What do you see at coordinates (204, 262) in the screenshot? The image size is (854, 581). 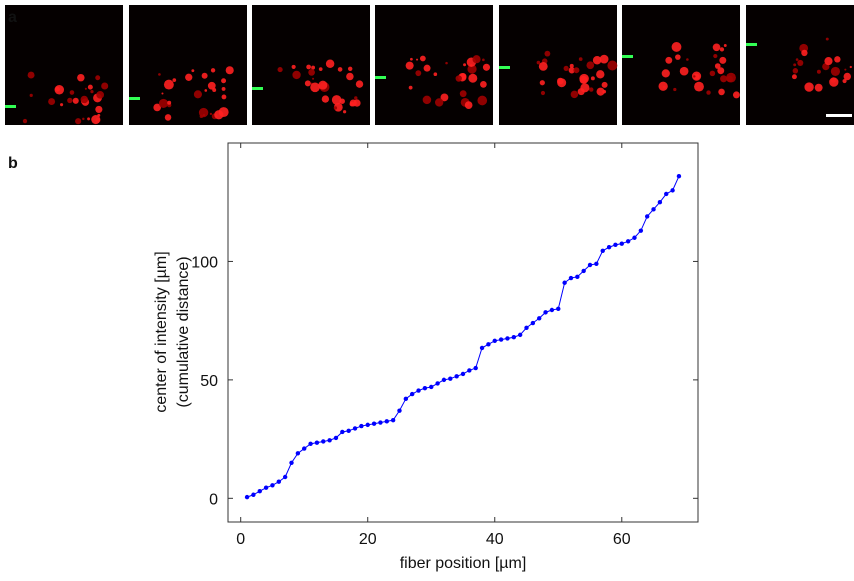 I see `y-tick-label: 100` at bounding box center [204, 262].